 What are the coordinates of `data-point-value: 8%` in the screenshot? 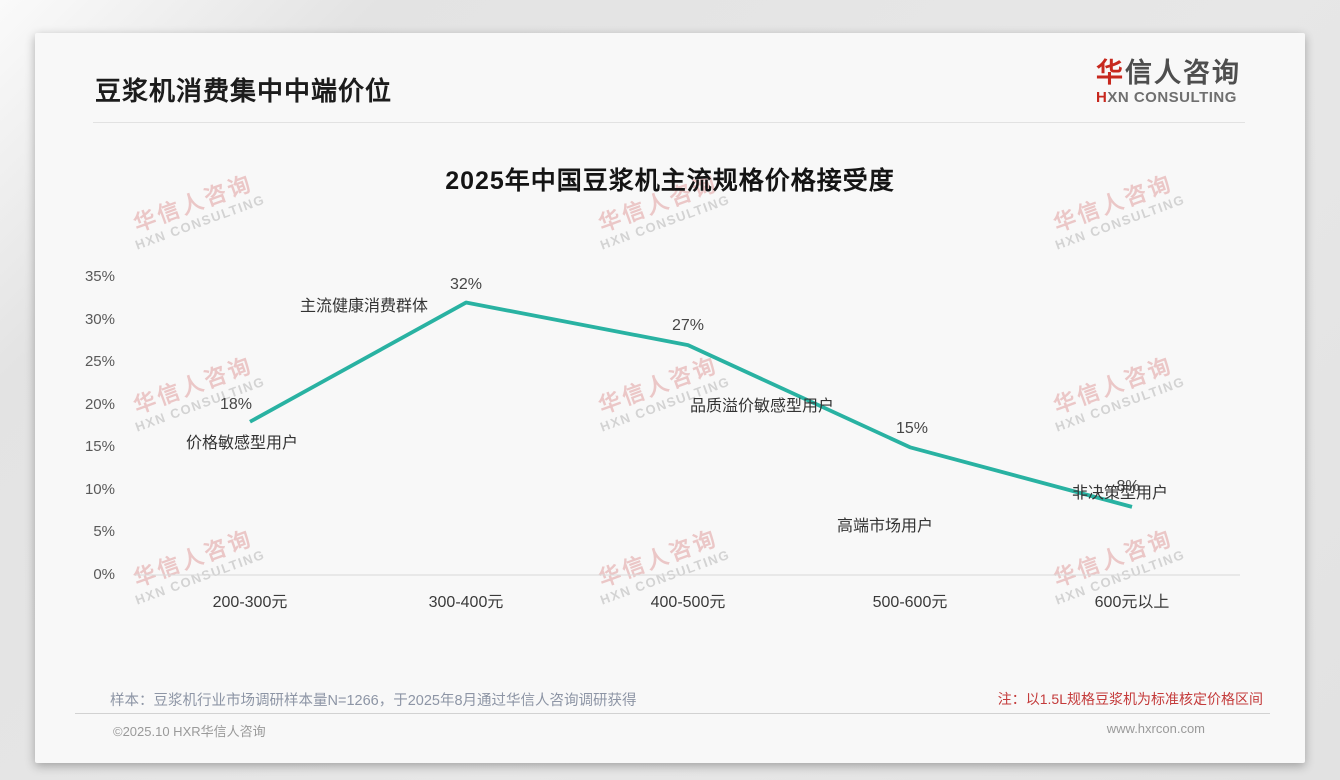 It's located at (1128, 486).